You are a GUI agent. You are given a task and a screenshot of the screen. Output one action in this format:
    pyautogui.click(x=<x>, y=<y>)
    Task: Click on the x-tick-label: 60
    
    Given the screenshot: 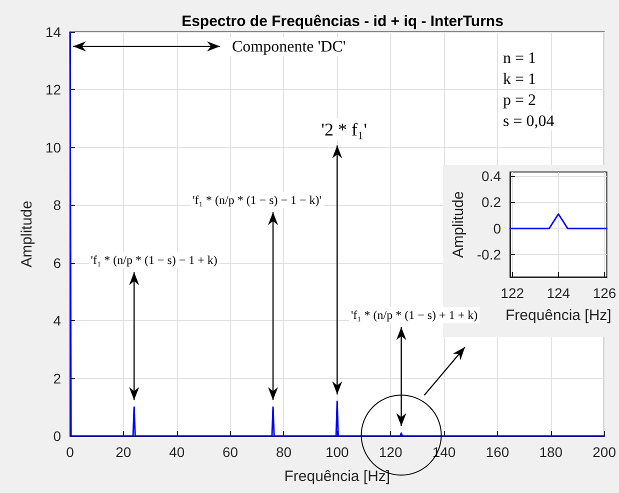 What is the action you would take?
    pyautogui.click(x=230, y=452)
    